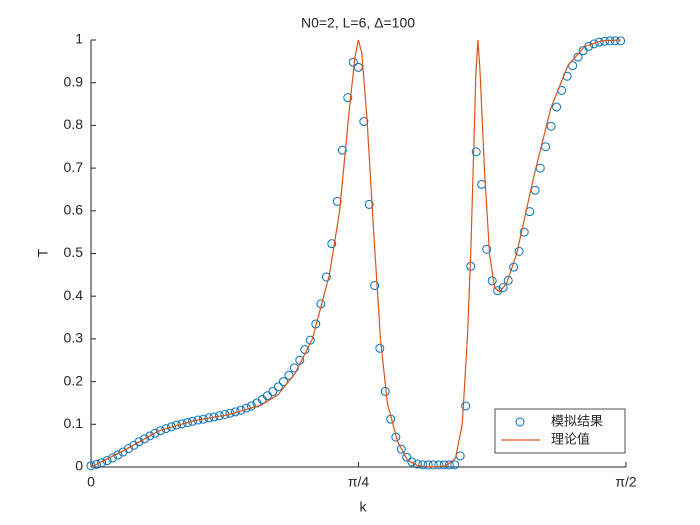 Image resolution: width=700 pixels, height=525 pixels. I want to click on y-axis-label: T, so click(43, 252).